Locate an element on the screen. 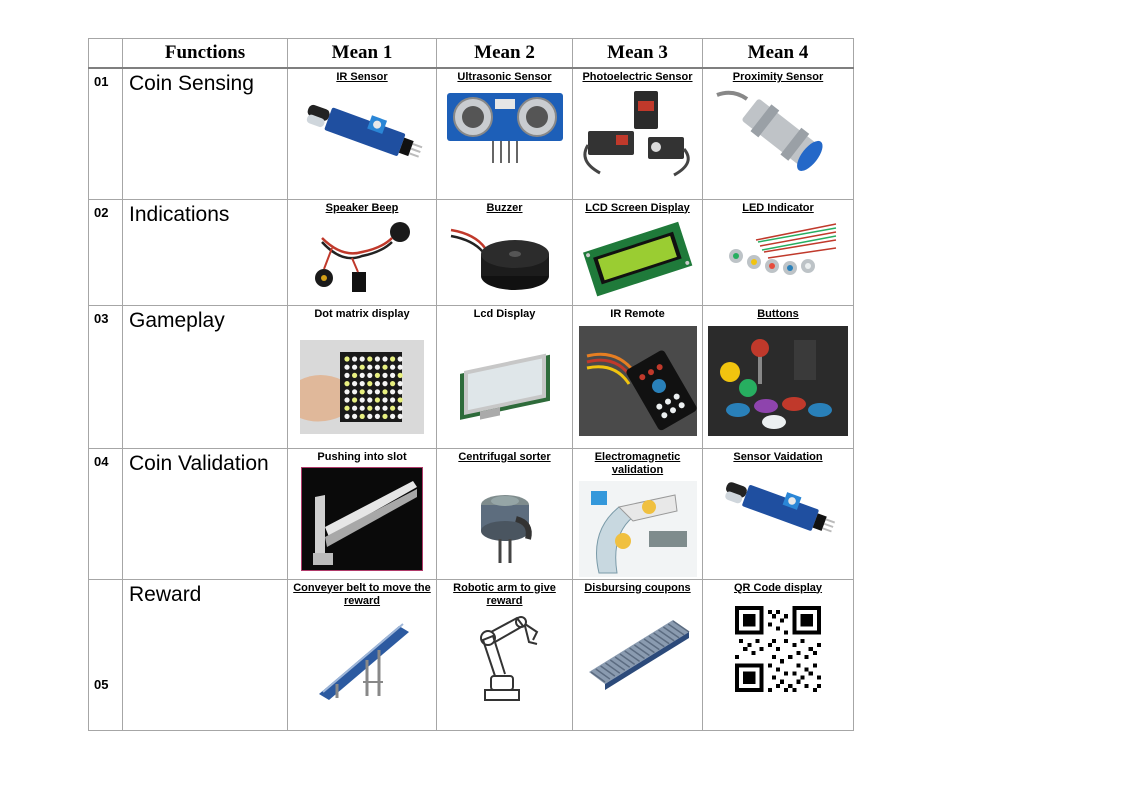 The image size is (1122, 794). centrifugal-sorter-image is located at coordinates (504, 524).